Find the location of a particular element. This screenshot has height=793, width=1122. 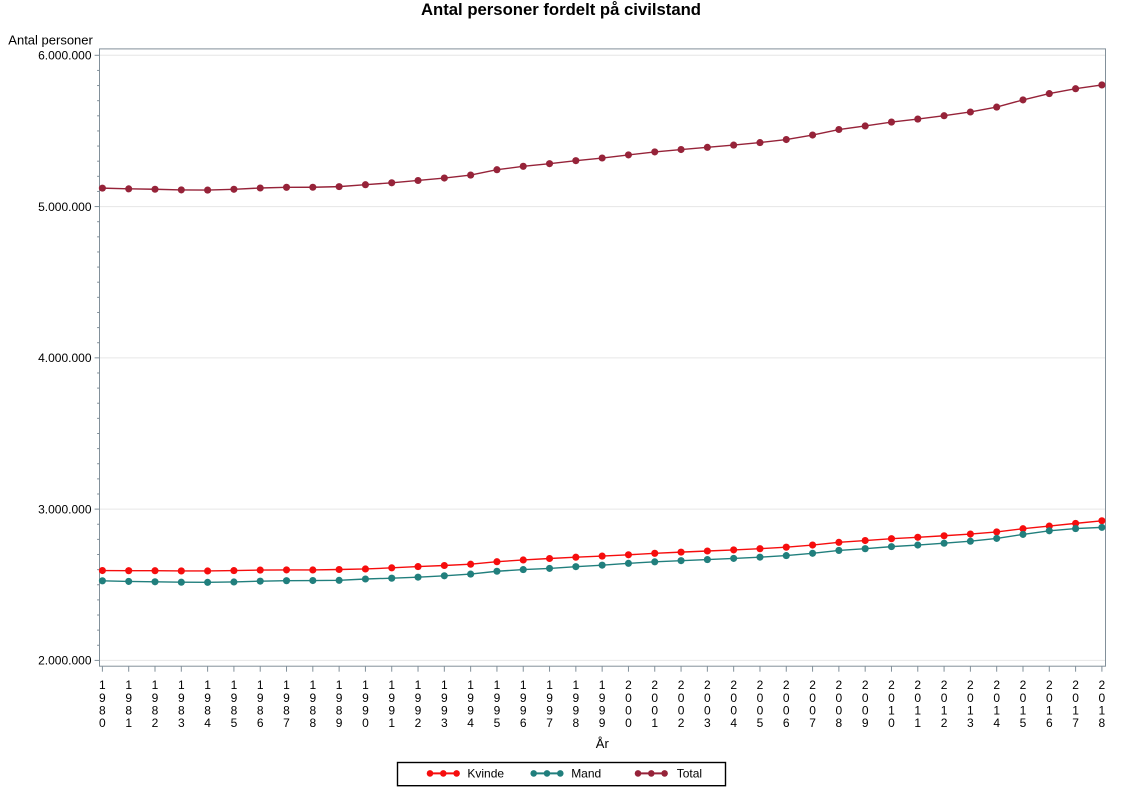

svg-text: 4.000.000 is located at coordinates (65, 358).